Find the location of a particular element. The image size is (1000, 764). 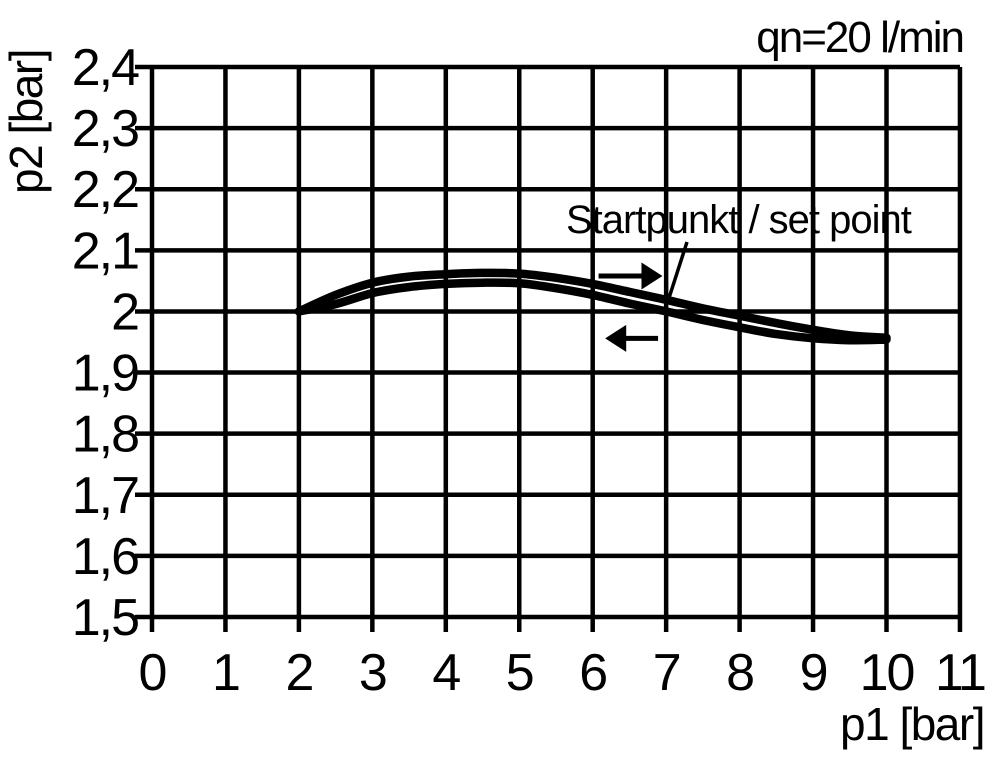

y-tick-label: 1,5 is located at coordinates (105, 618).